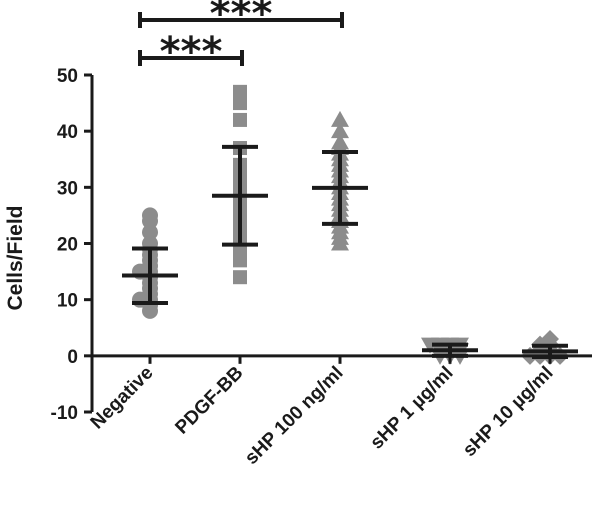 This screenshot has height=517, width=596. Describe the element at coordinates (67, 188) in the screenshot. I see `y-tick-label: 30` at that location.